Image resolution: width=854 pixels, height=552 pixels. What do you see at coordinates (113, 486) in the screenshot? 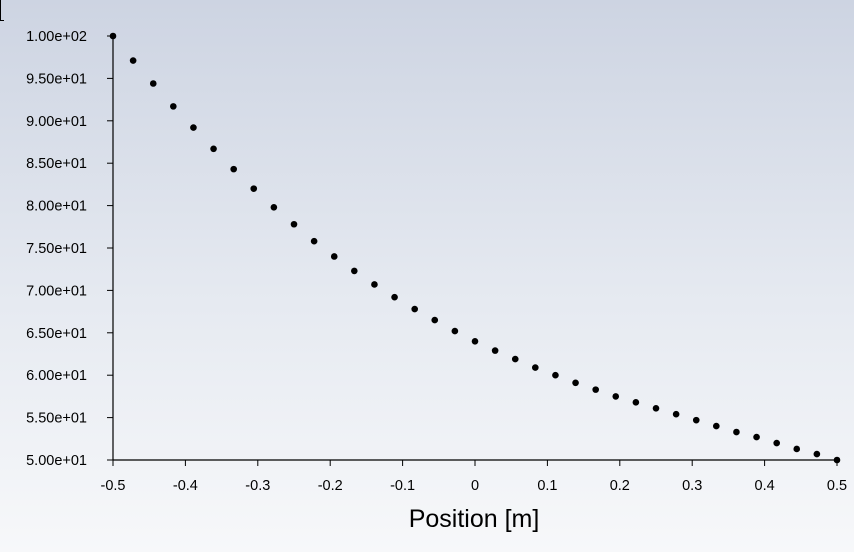
I see `x-tick-label: -0.5` at bounding box center [113, 486].